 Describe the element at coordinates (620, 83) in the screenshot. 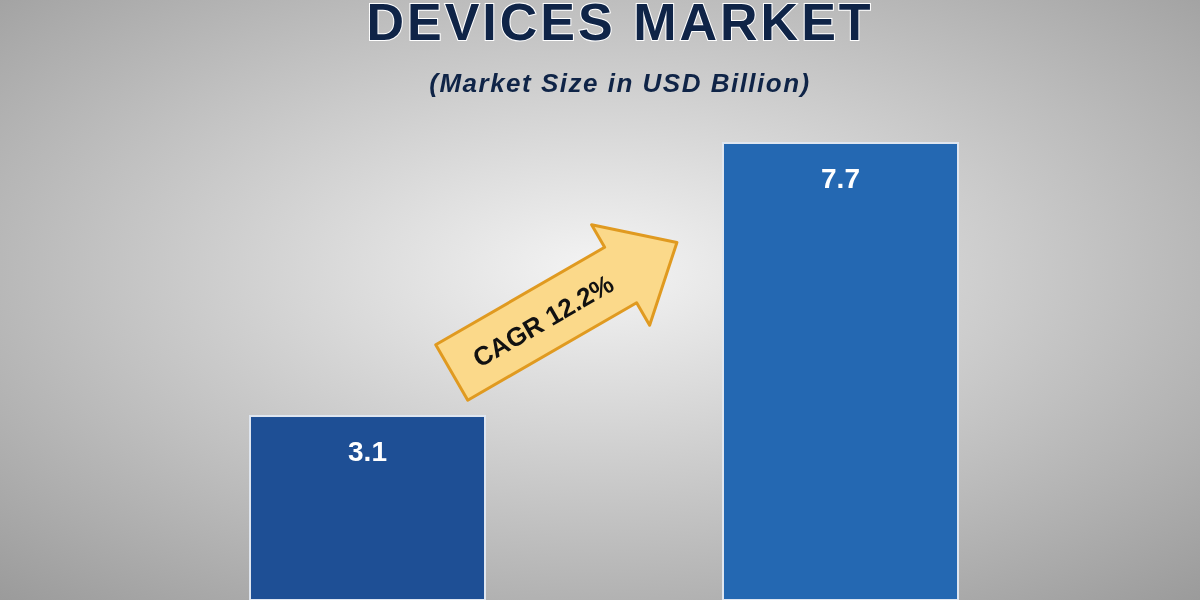

I see `chart-subtitle: (Market Size in USD Billion)` at that location.